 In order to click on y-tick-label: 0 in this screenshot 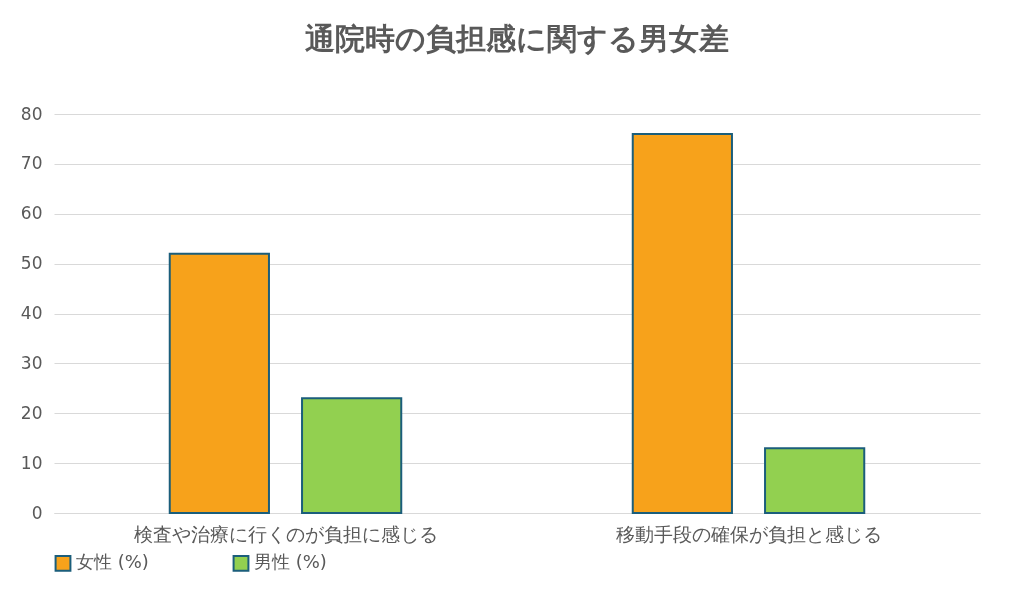, I will do `click(37, 512)`.